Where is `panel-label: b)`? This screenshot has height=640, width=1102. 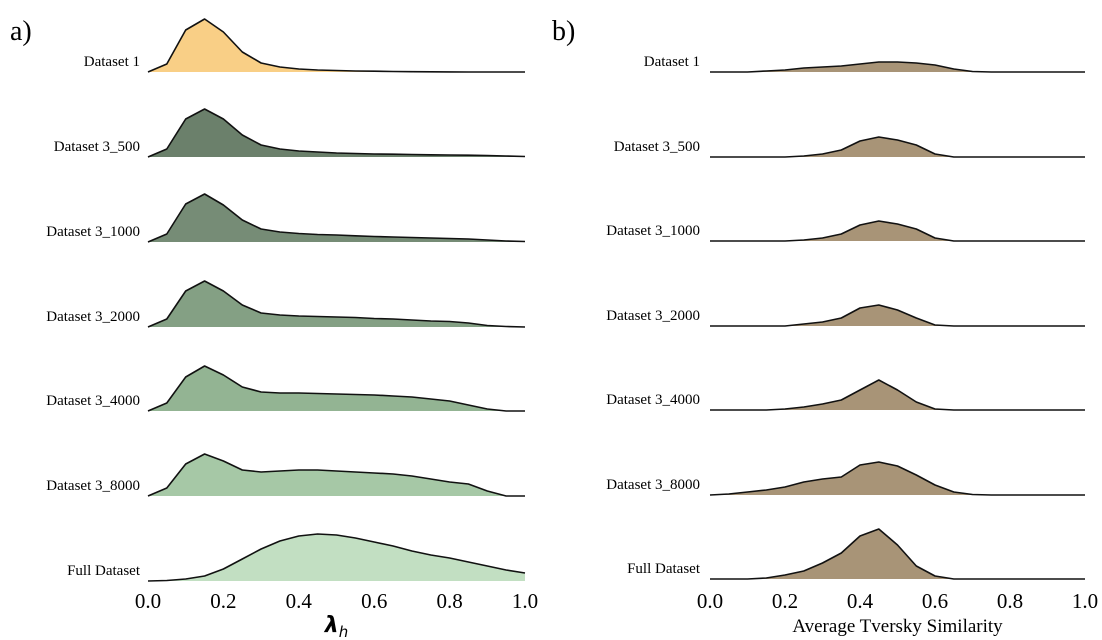
panel-label: b) is located at coordinates (563, 31).